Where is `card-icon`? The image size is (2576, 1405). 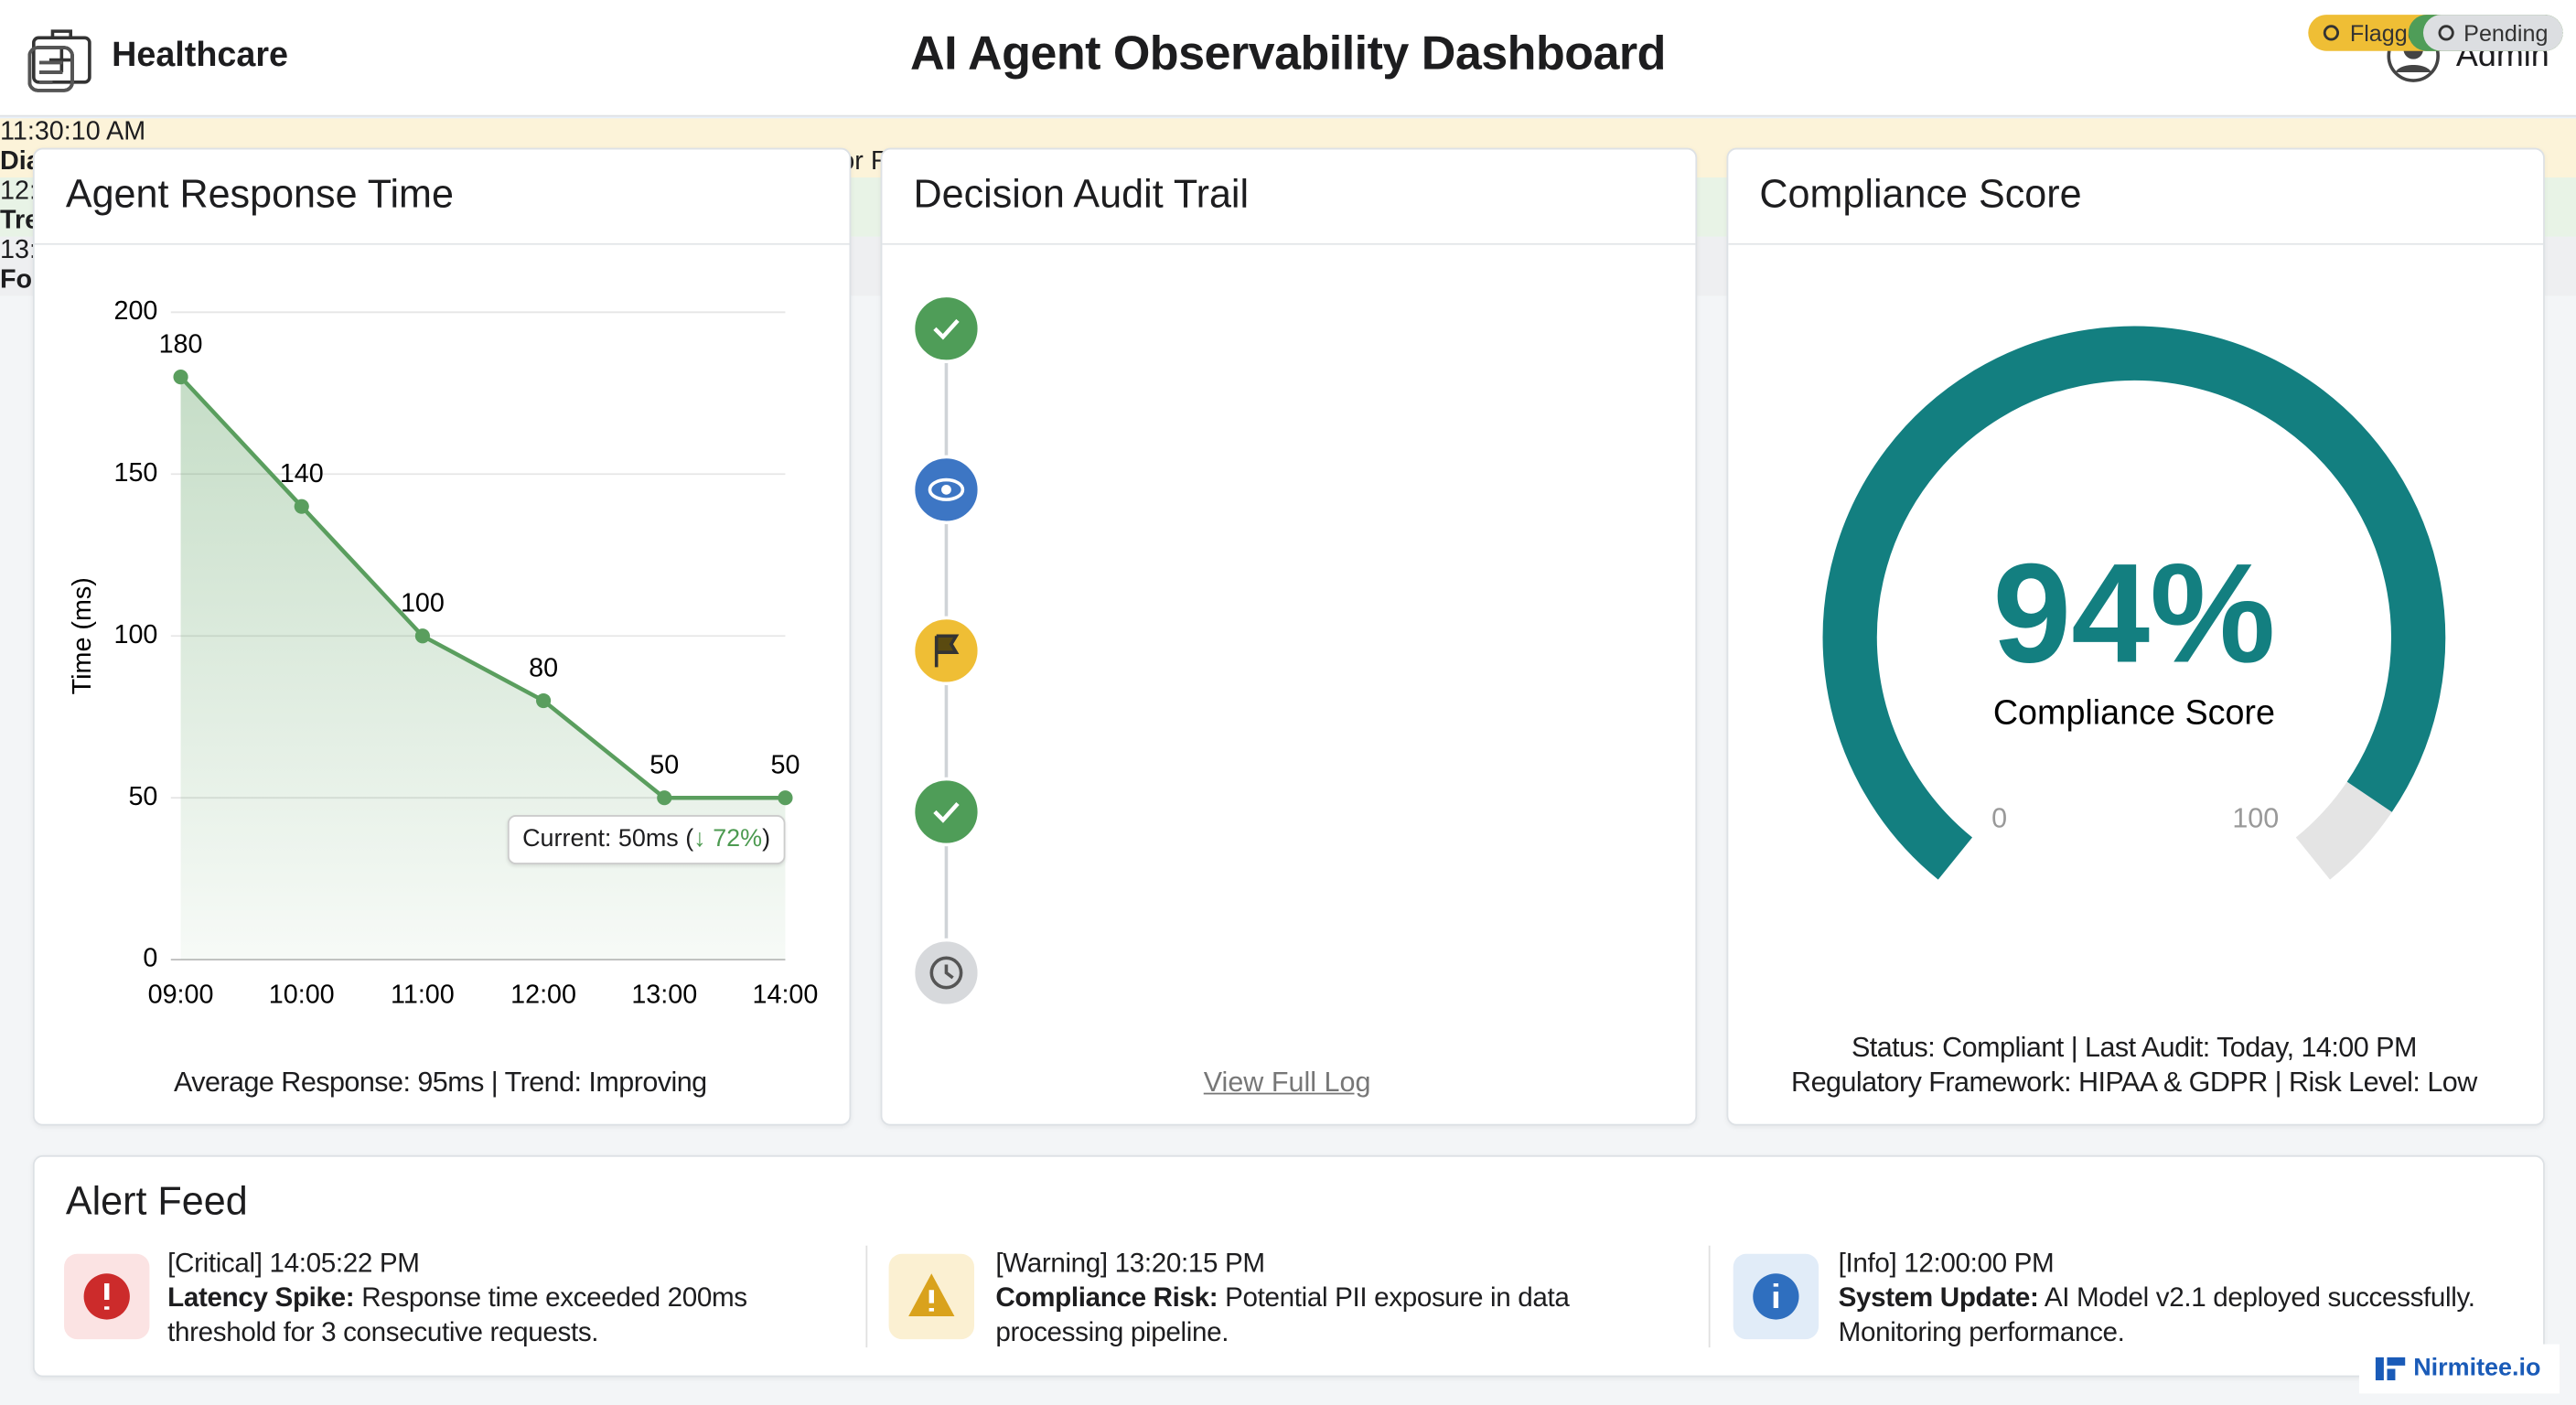
card-icon is located at coordinates (51, 69).